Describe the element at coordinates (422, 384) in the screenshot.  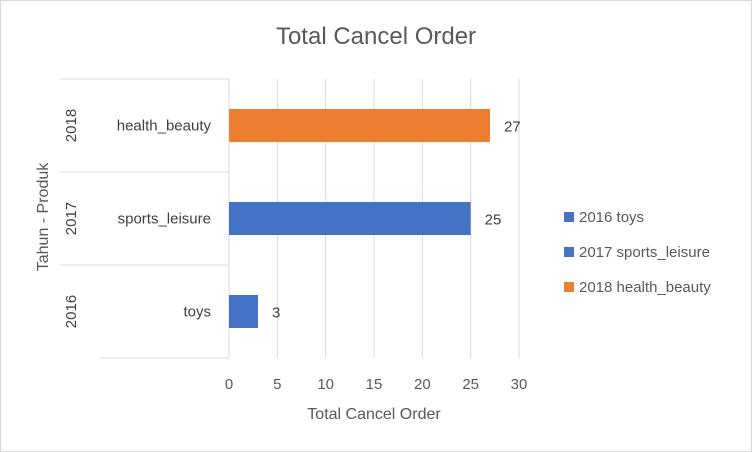
I see `x-tick-label: 20` at that location.